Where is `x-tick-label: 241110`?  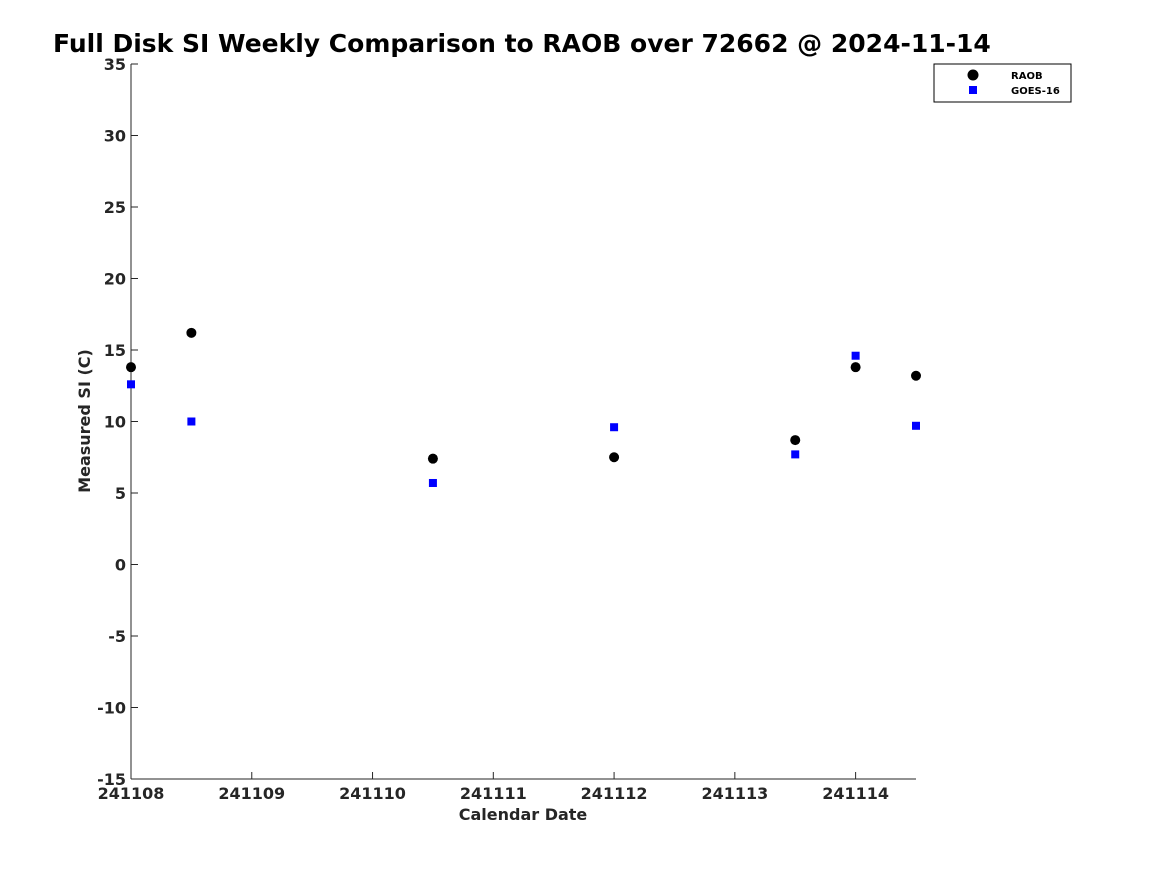 x-tick-label: 241110 is located at coordinates (372, 793).